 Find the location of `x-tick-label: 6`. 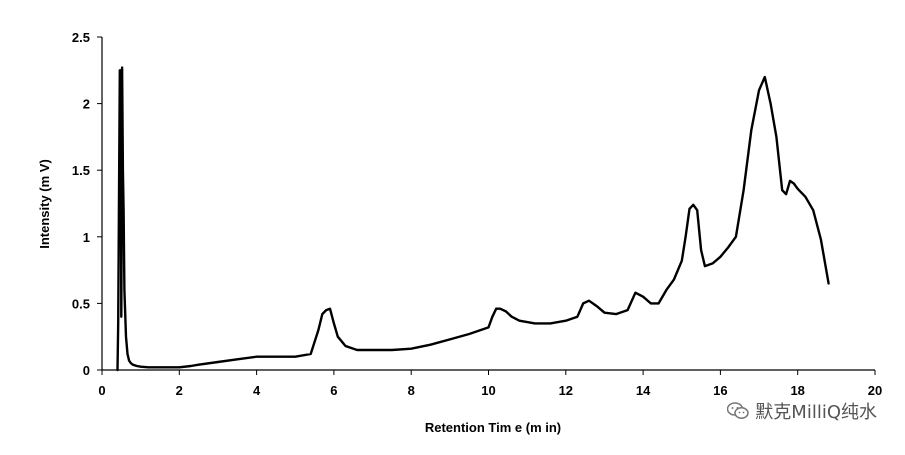

x-tick-label: 6 is located at coordinates (333, 390).